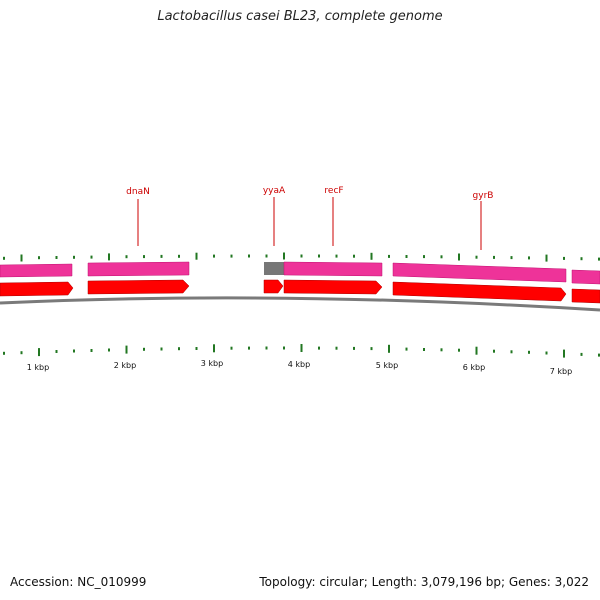 This screenshot has width=600, height=600. I want to click on gene-callouts: dnaN yyaA recF gyrB, so click(309, 218).